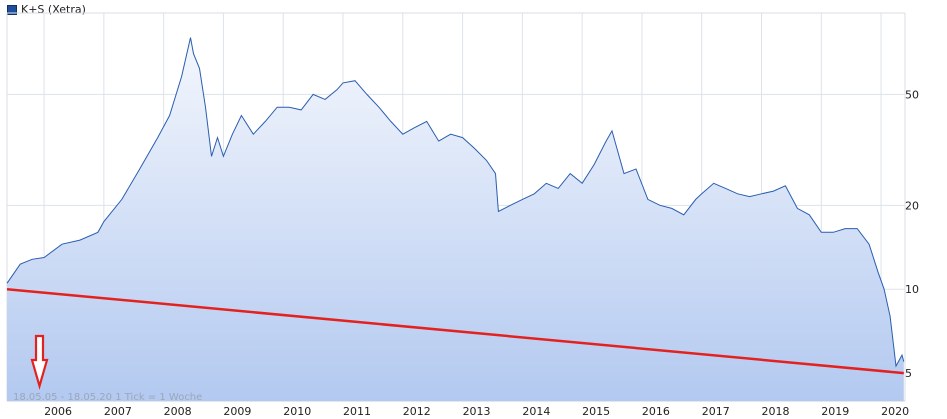 This screenshot has height=419, width=947. Describe the element at coordinates (912, 289) in the screenshot. I see `y-tick-label: 10` at that location.